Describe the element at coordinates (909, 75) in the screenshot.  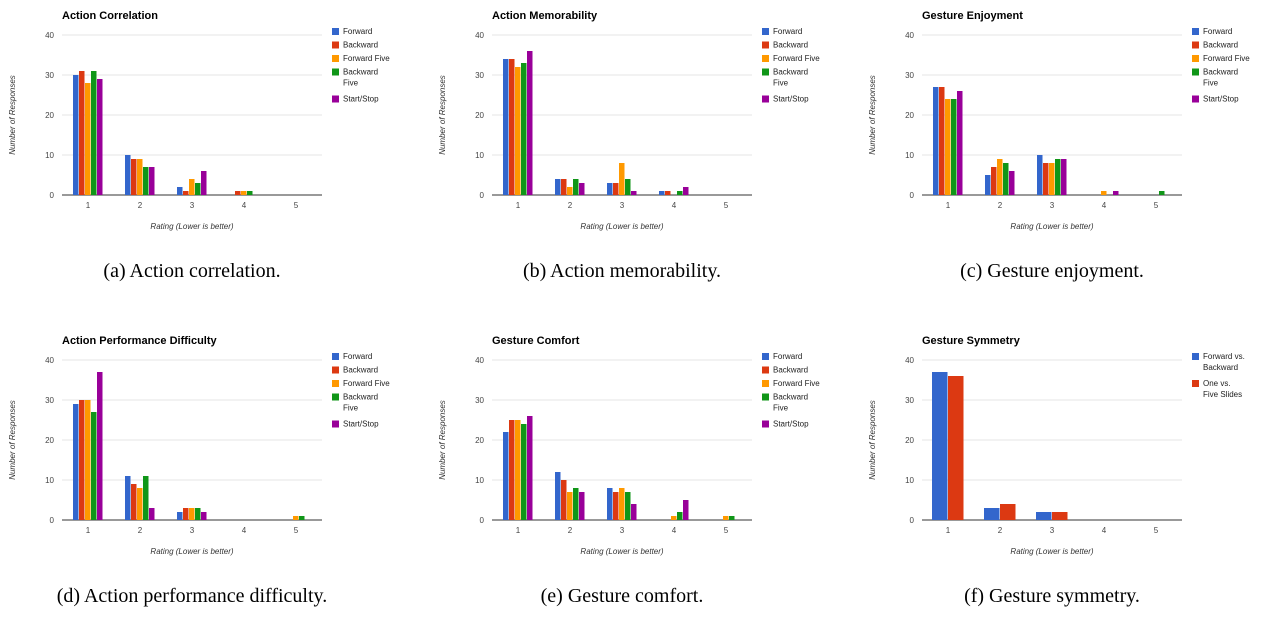
I see `y-tick-label: 30` at that location.